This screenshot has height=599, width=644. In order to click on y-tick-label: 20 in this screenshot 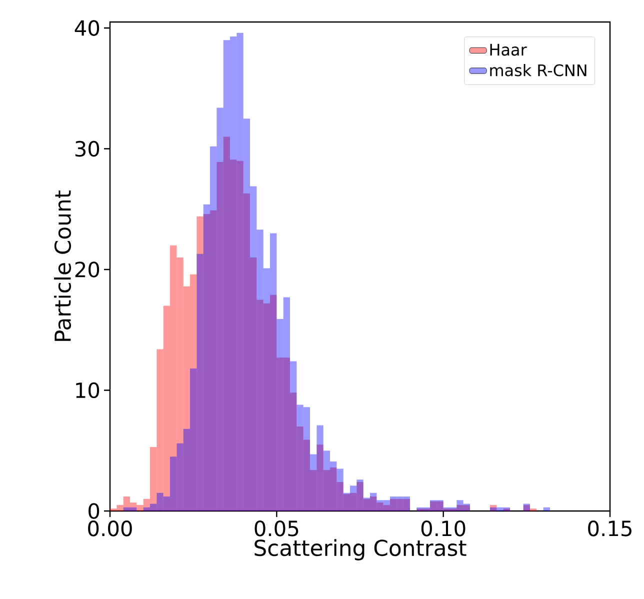, I will do `click(87, 270)`.